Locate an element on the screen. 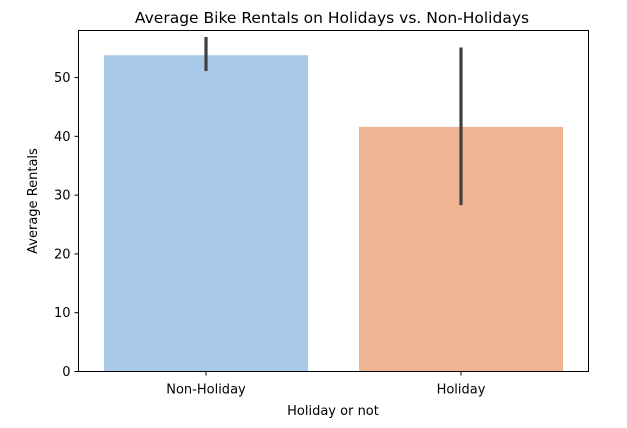 This screenshot has height=428, width=627. y-tick-label: 40 is located at coordinates (62, 137).